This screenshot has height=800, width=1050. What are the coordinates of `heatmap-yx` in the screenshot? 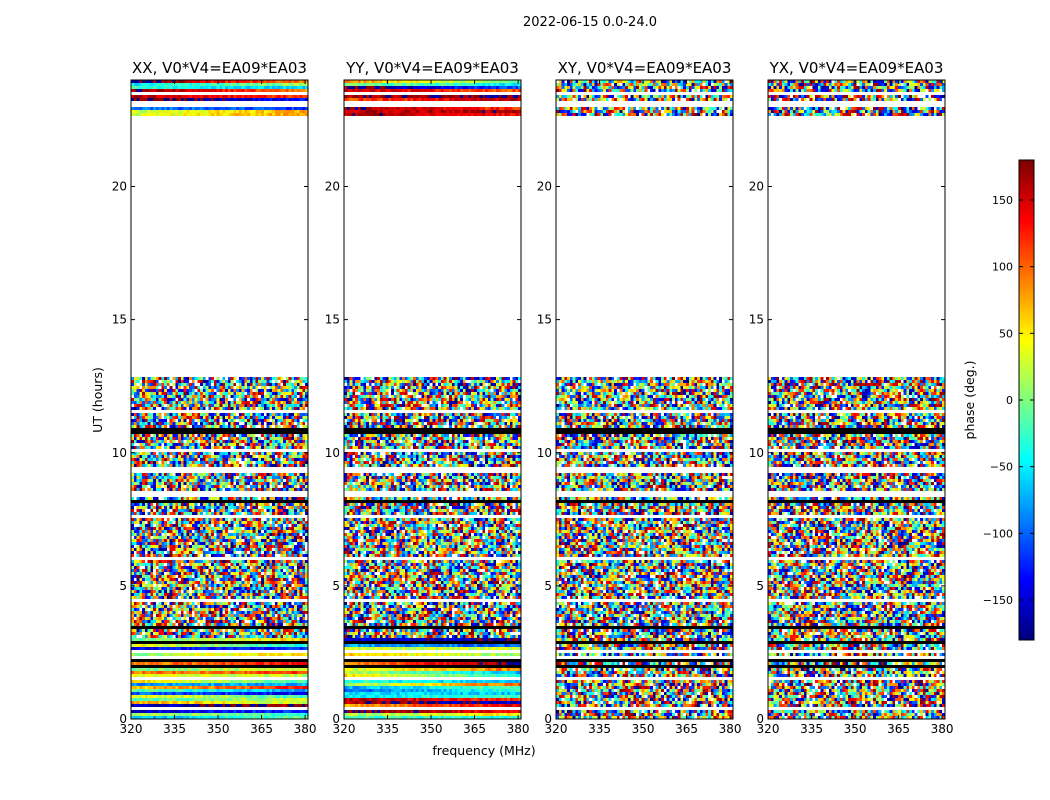 It's located at (856, 399).